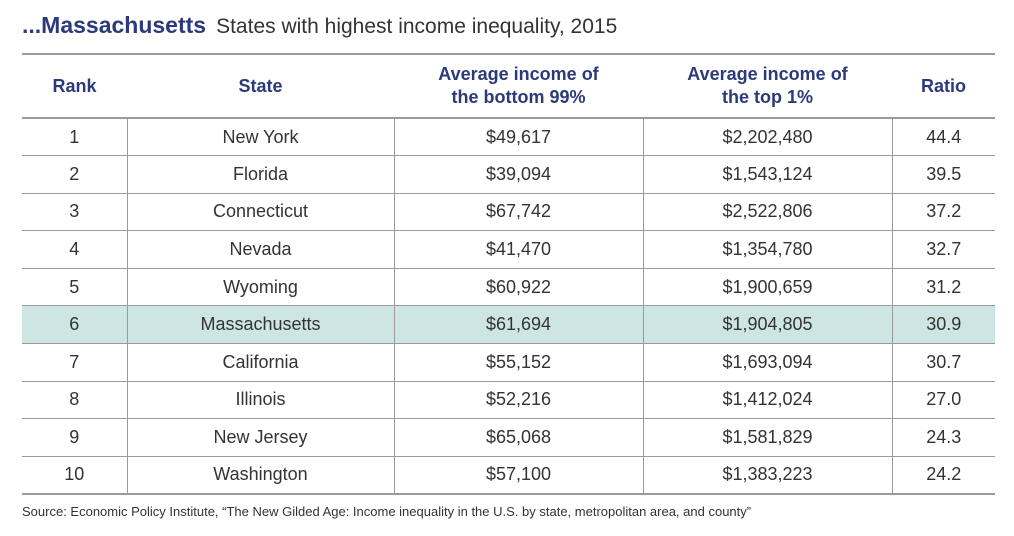 The height and width of the screenshot is (536, 1014). I want to click on cell-ratio: 31.2, so click(943, 287).